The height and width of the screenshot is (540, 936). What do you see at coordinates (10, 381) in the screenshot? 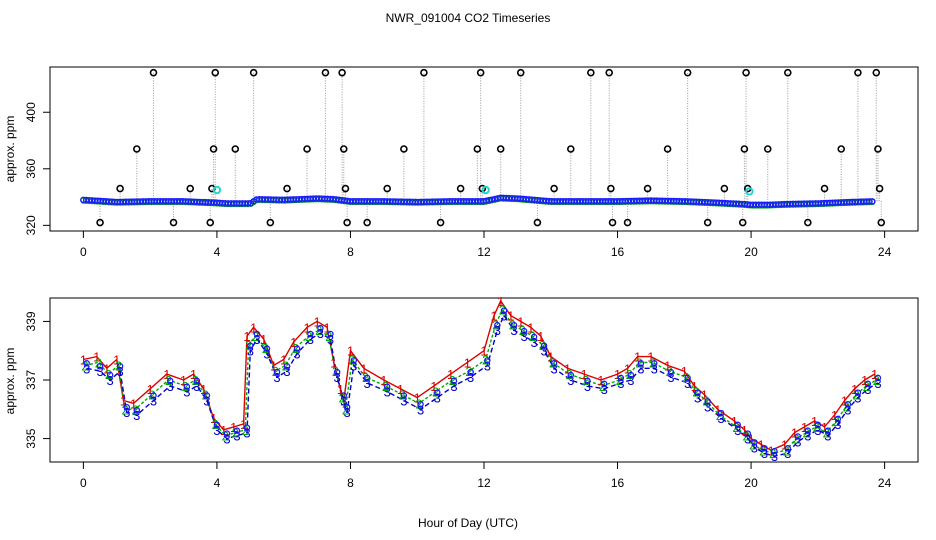
I see `bottom-y-axis-label: approx. ppm` at bounding box center [10, 381].